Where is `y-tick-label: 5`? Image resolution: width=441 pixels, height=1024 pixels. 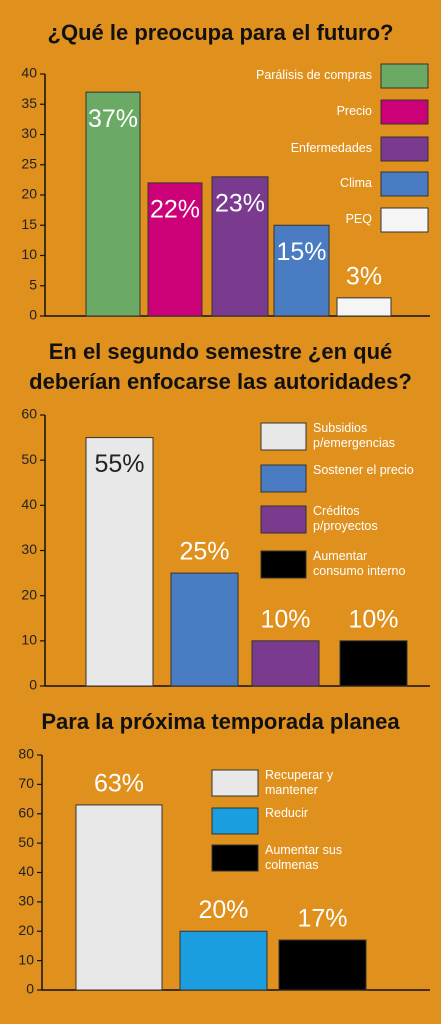
y-tick-label: 5 is located at coordinates (33, 284).